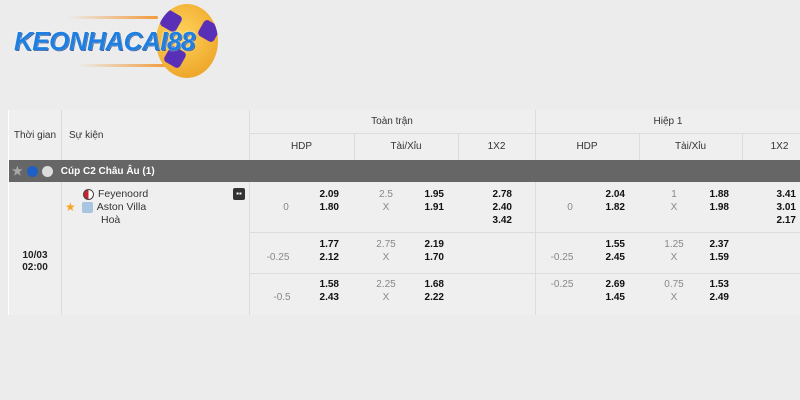  What do you see at coordinates (674, 194) in the screenshot?
I see `h1-ou-line: 1` at bounding box center [674, 194].